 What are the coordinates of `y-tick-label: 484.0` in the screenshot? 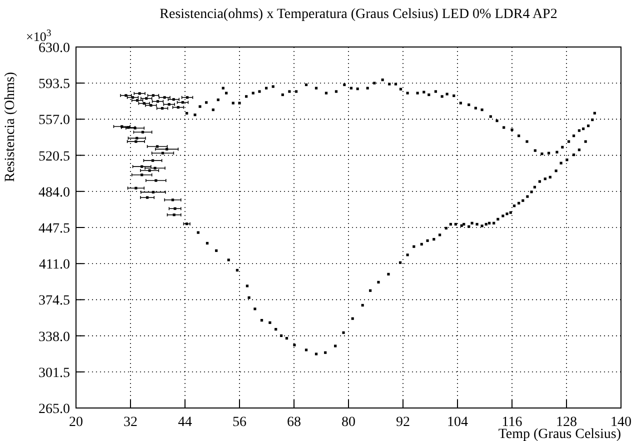 It's located at (54, 192).